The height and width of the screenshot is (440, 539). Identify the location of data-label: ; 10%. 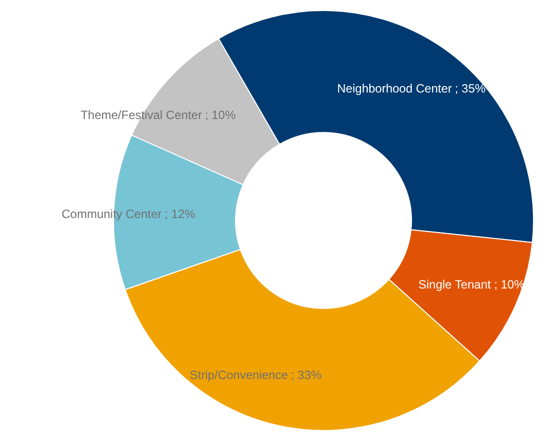
(220, 115).